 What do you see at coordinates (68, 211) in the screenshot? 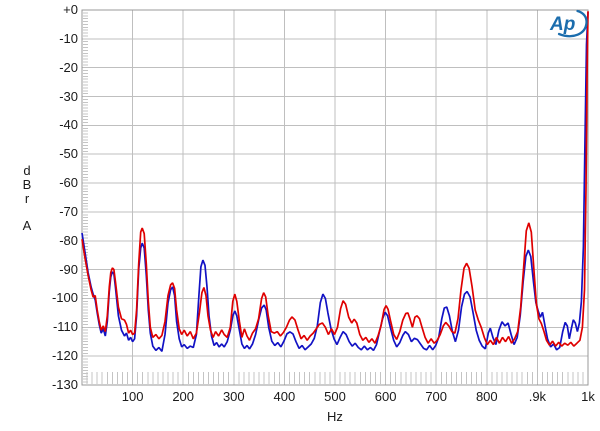
I see `y-tick-label: -70` at bounding box center [68, 211].